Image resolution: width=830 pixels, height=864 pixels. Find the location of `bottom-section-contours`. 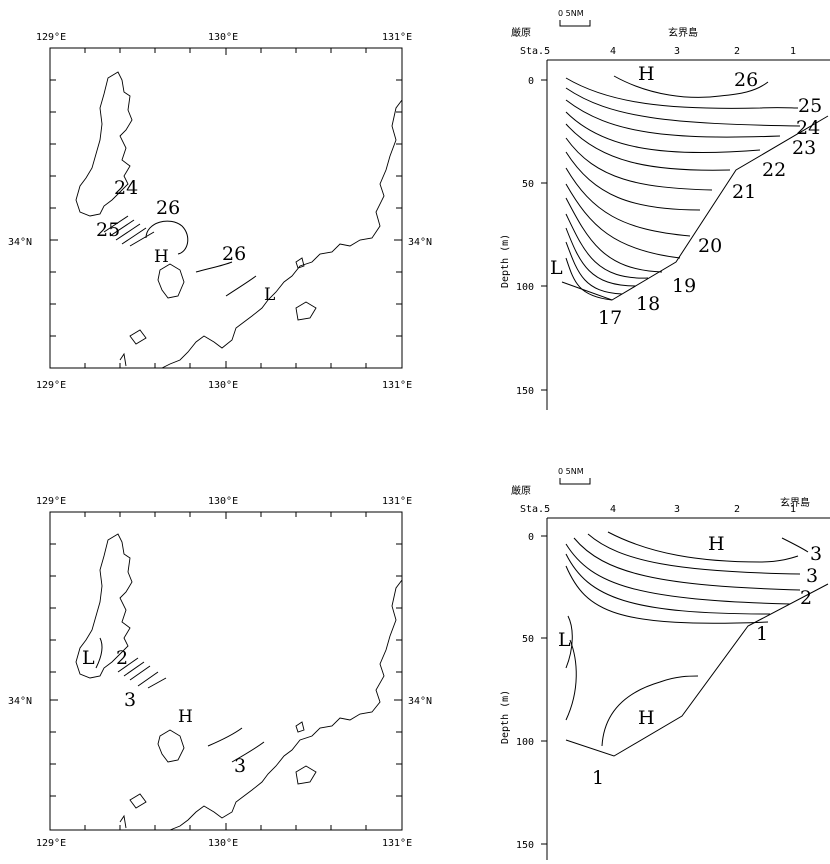

bottom-section-contours is located at coordinates (687, 639).